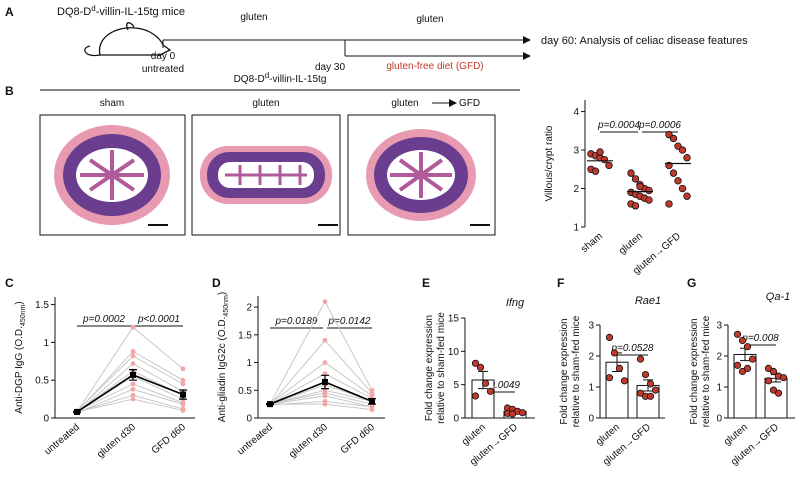 The height and width of the screenshot is (478, 800). Describe the element at coordinates (498, 385) in the screenshot. I see `annotation: p=0.0049` at that location.